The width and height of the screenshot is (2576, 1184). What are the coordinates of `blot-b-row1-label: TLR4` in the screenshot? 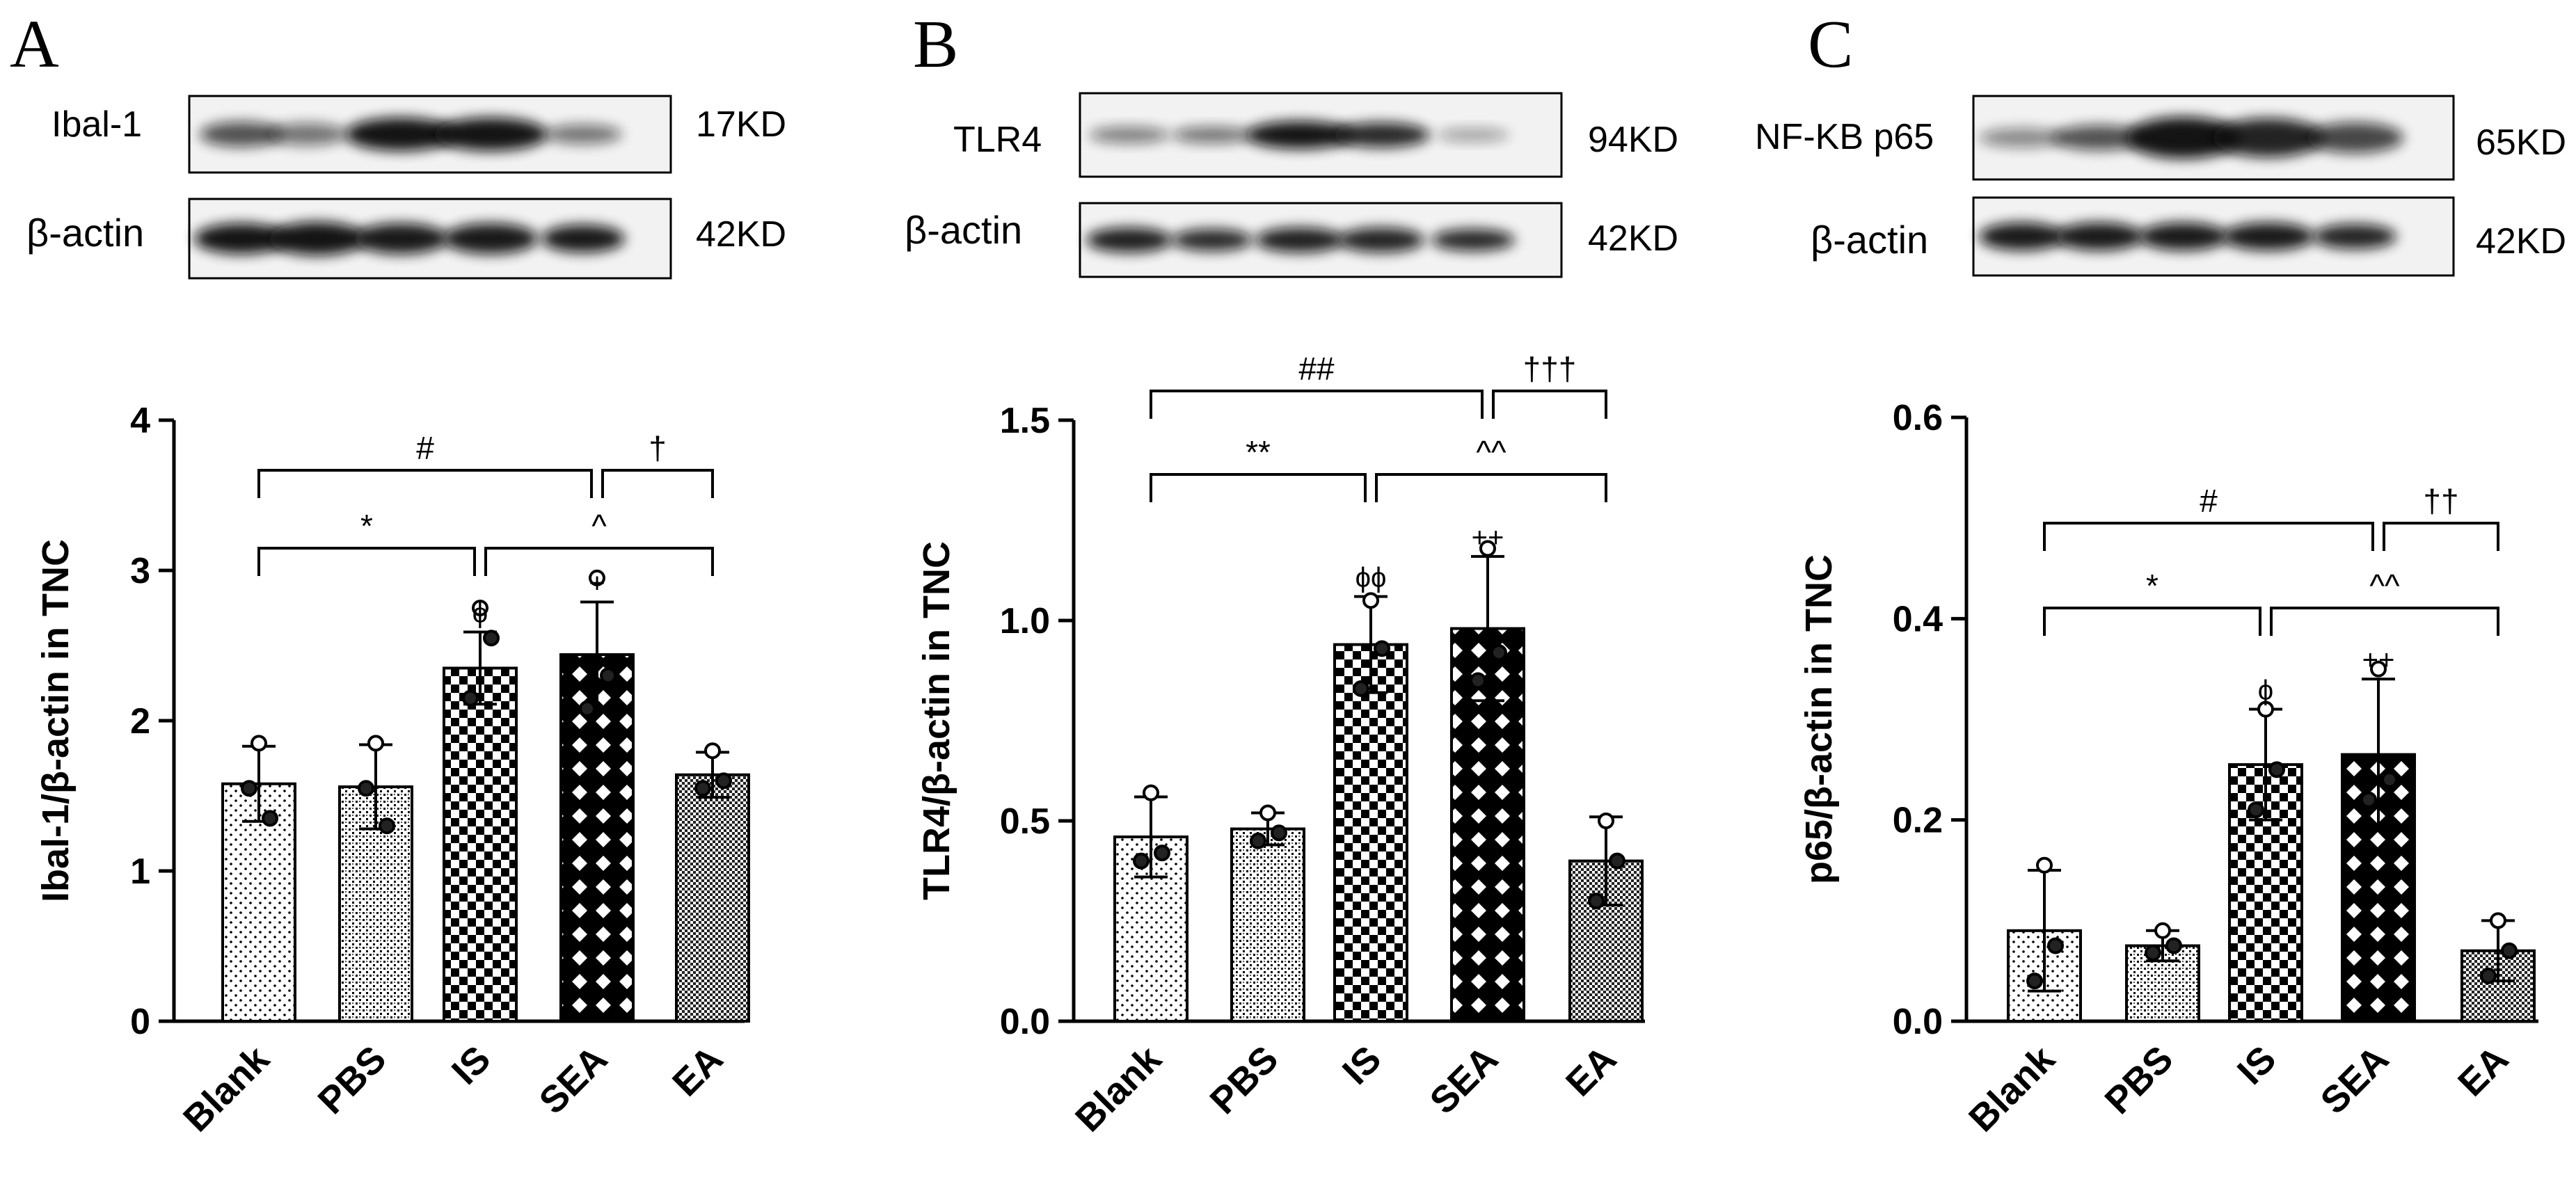 It's located at (997, 140).